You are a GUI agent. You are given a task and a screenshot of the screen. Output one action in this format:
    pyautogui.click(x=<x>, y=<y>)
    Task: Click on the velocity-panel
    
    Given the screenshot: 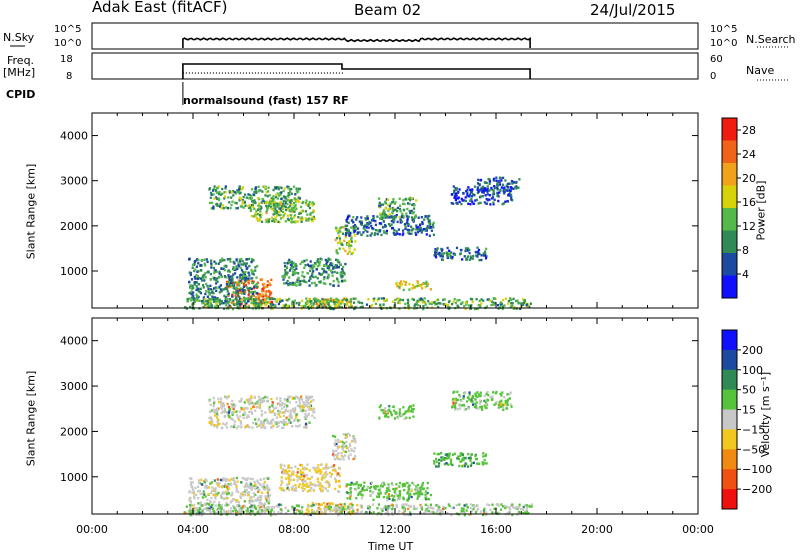 What is the action you would take?
    pyautogui.click(x=358, y=453)
    